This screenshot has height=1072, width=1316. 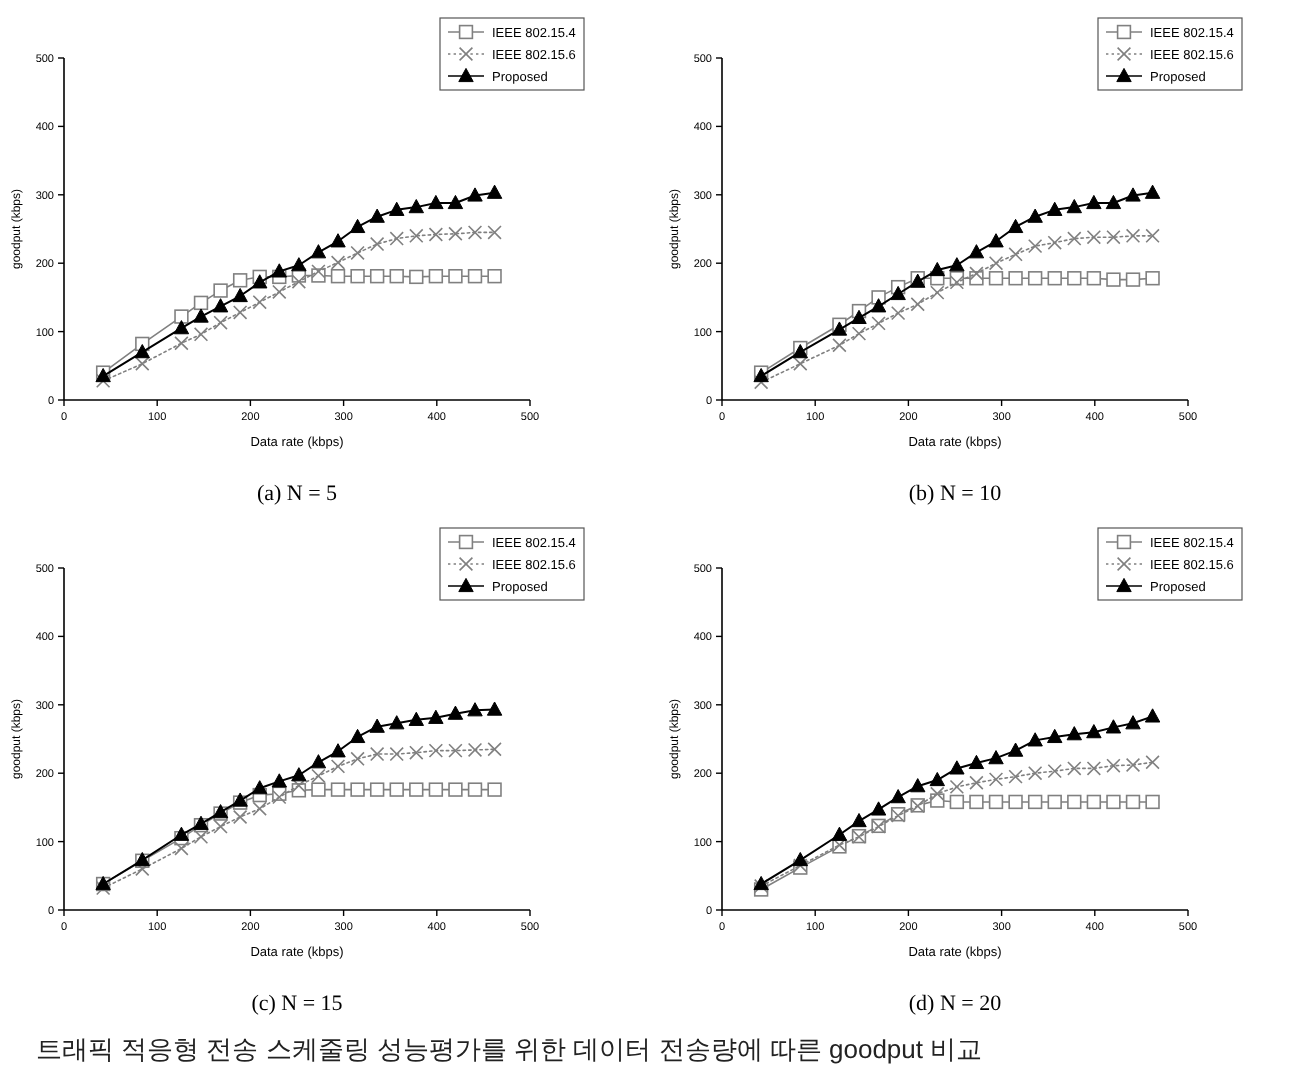 What do you see at coordinates (955, 1004) in the screenshot?
I see `text: (d) N = 20` at bounding box center [955, 1004].